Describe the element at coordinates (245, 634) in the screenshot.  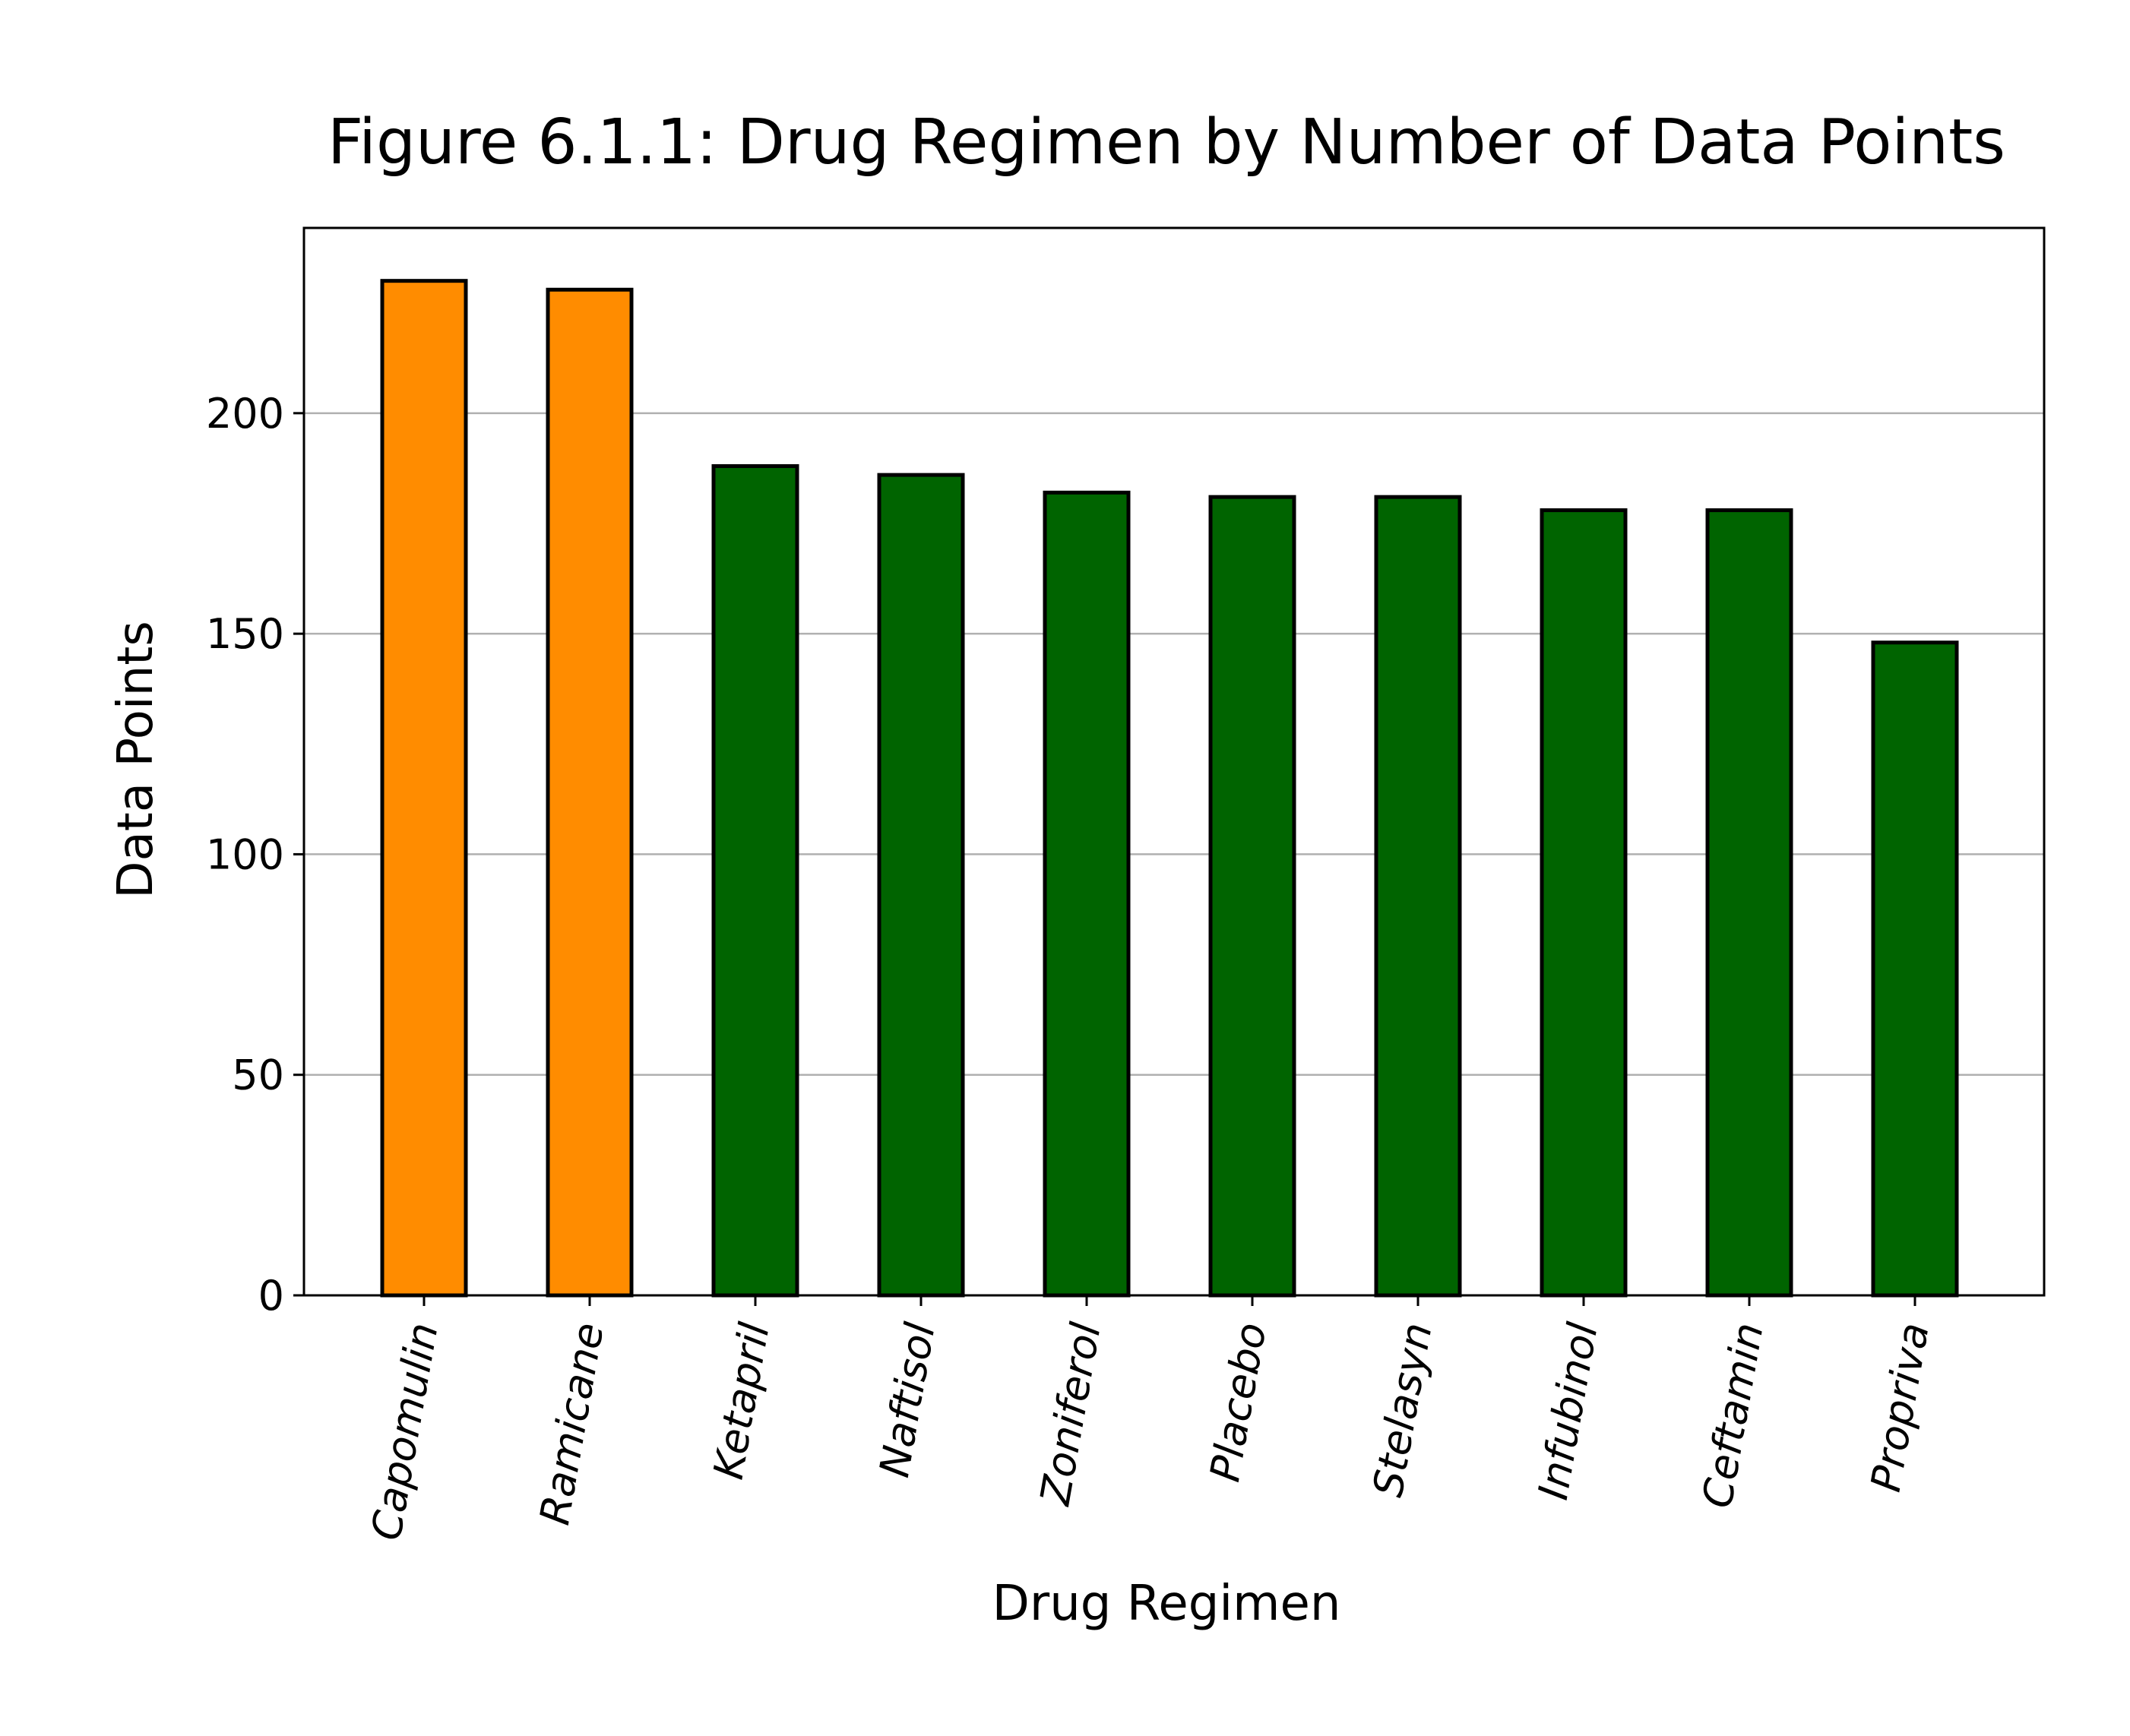
I see `y-tick-label: 150` at that location.